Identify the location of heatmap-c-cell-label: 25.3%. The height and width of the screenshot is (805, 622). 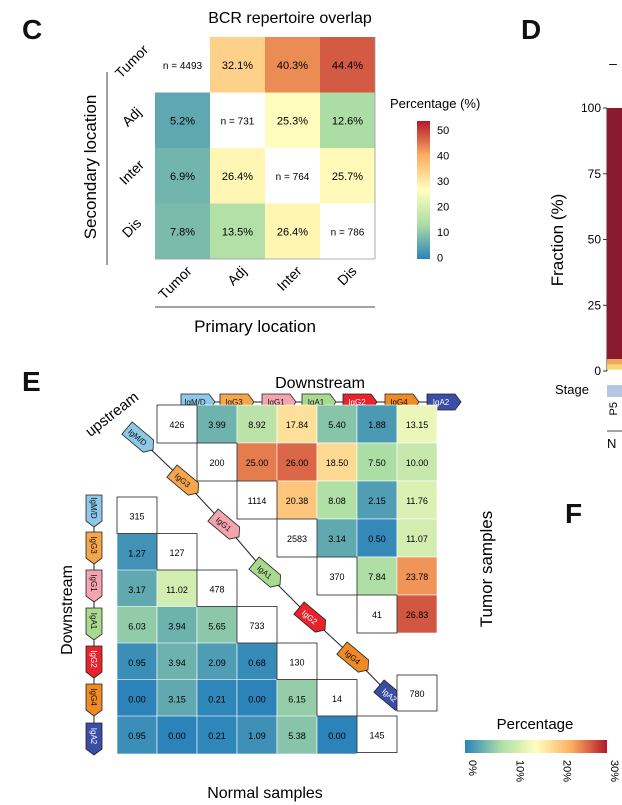
(292, 121).